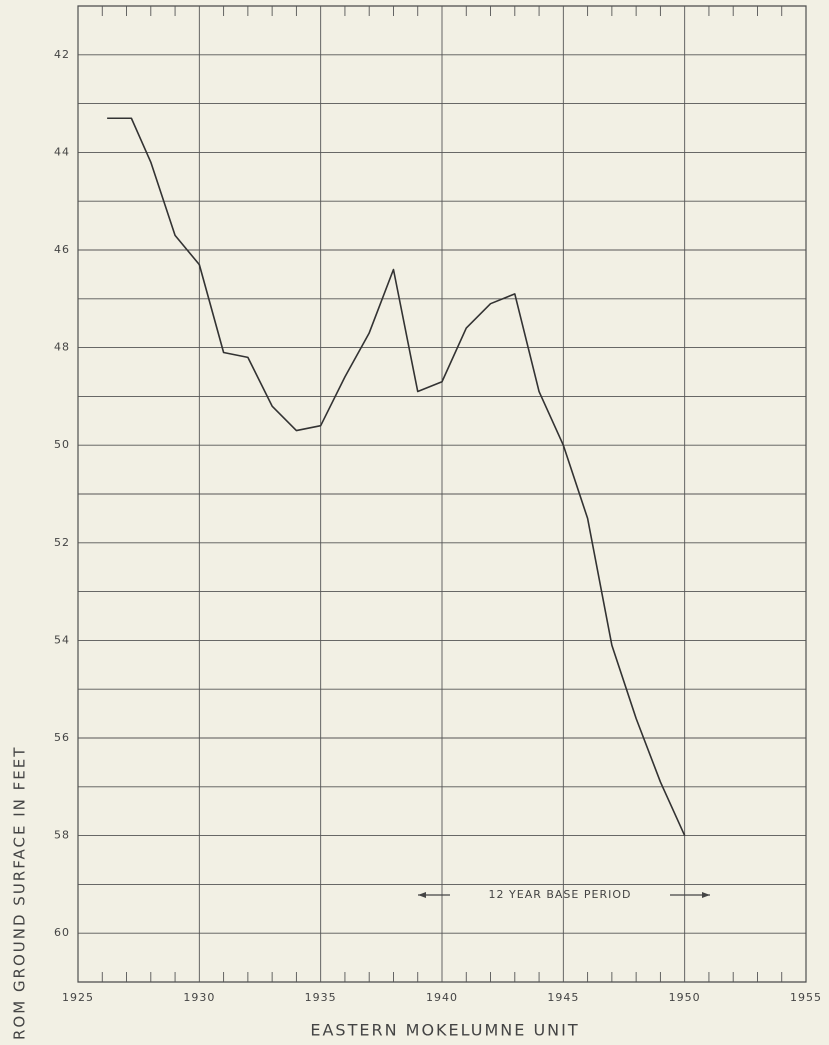 The width and height of the screenshot is (829, 1045). Describe the element at coordinates (199, 997) in the screenshot. I see `x-tick-label: 1930` at that location.